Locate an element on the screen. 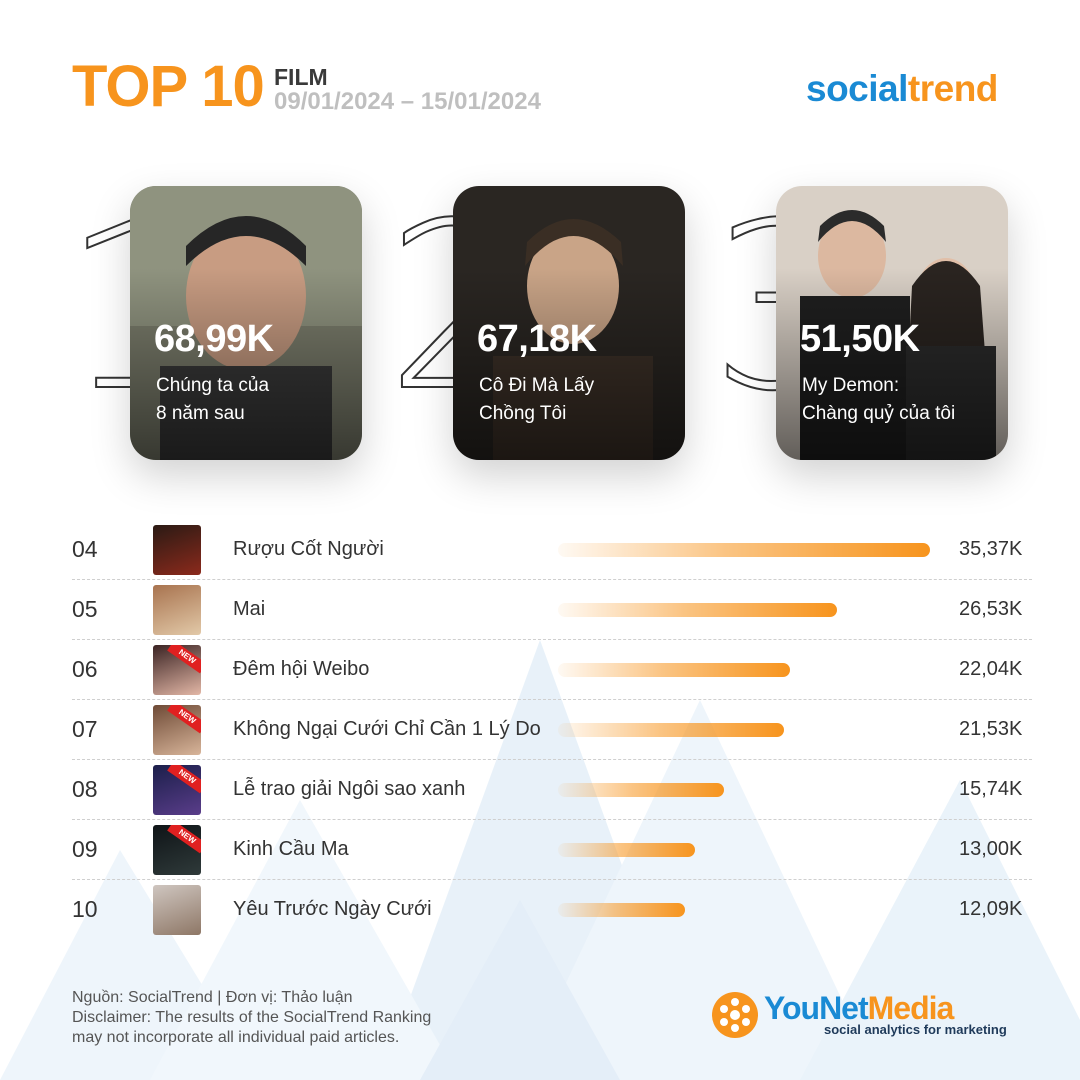  row-title: Kinh Cầu Ma is located at coordinates (291, 849).